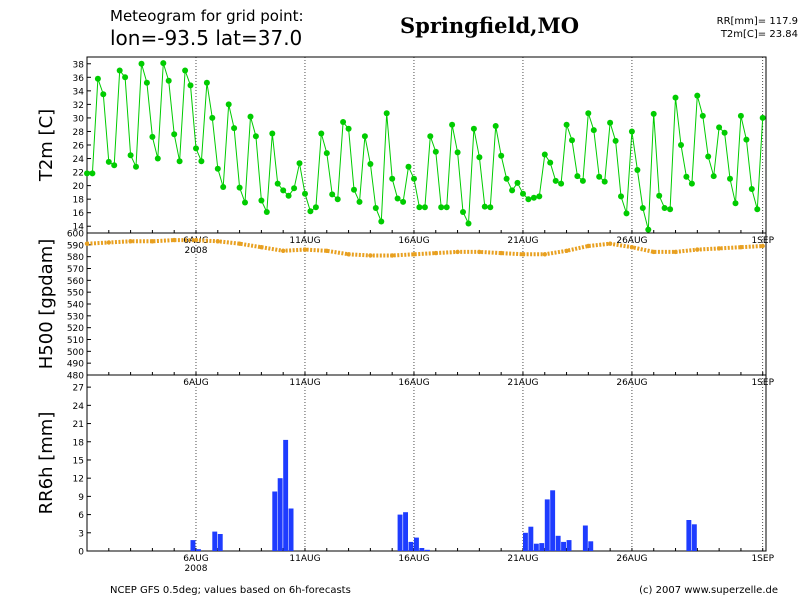  I want to click on y-tick-label: 30, so click(79, 119).